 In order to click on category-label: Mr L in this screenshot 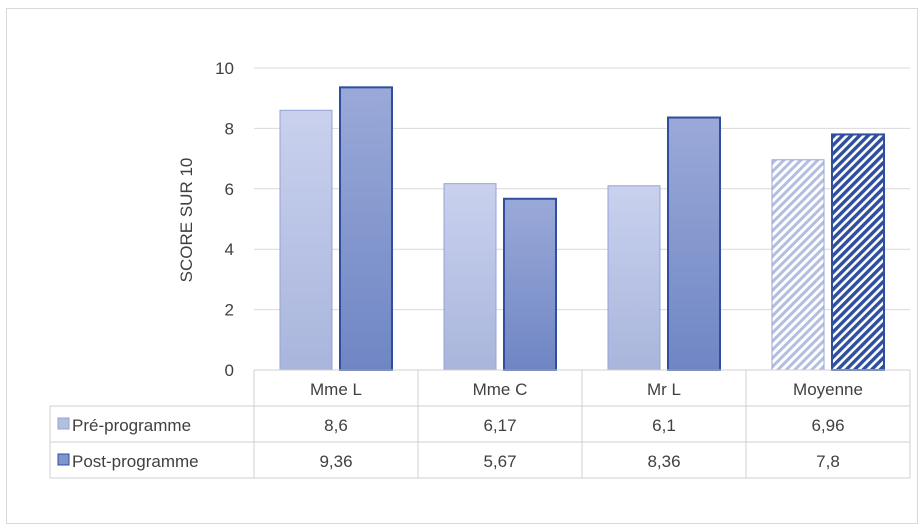, I will do `click(664, 389)`.